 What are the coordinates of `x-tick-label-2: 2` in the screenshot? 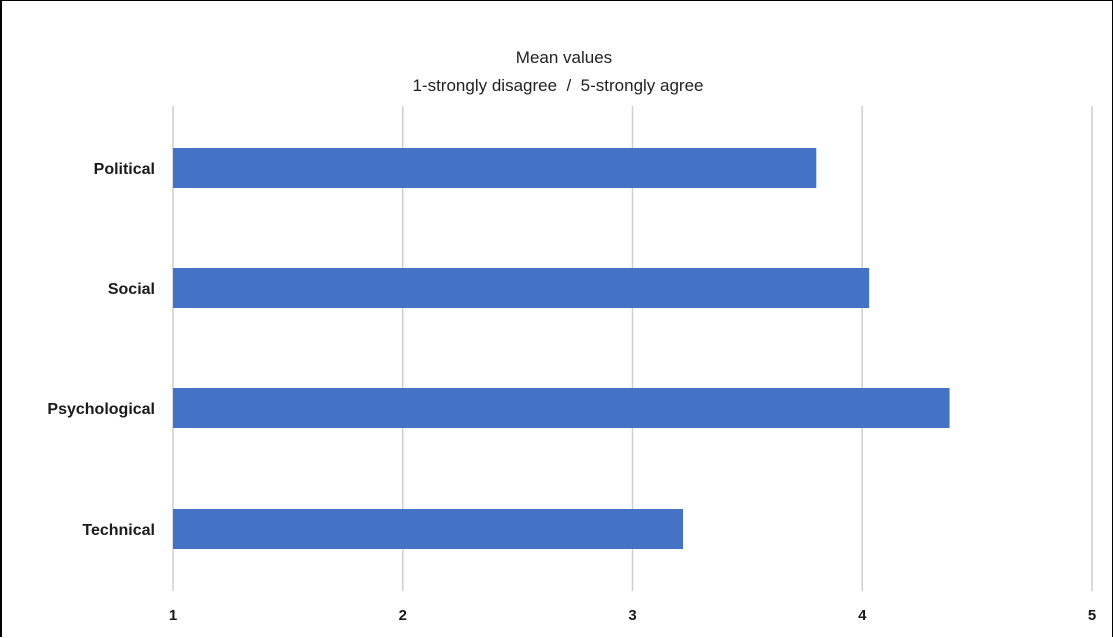 It's located at (403, 615).